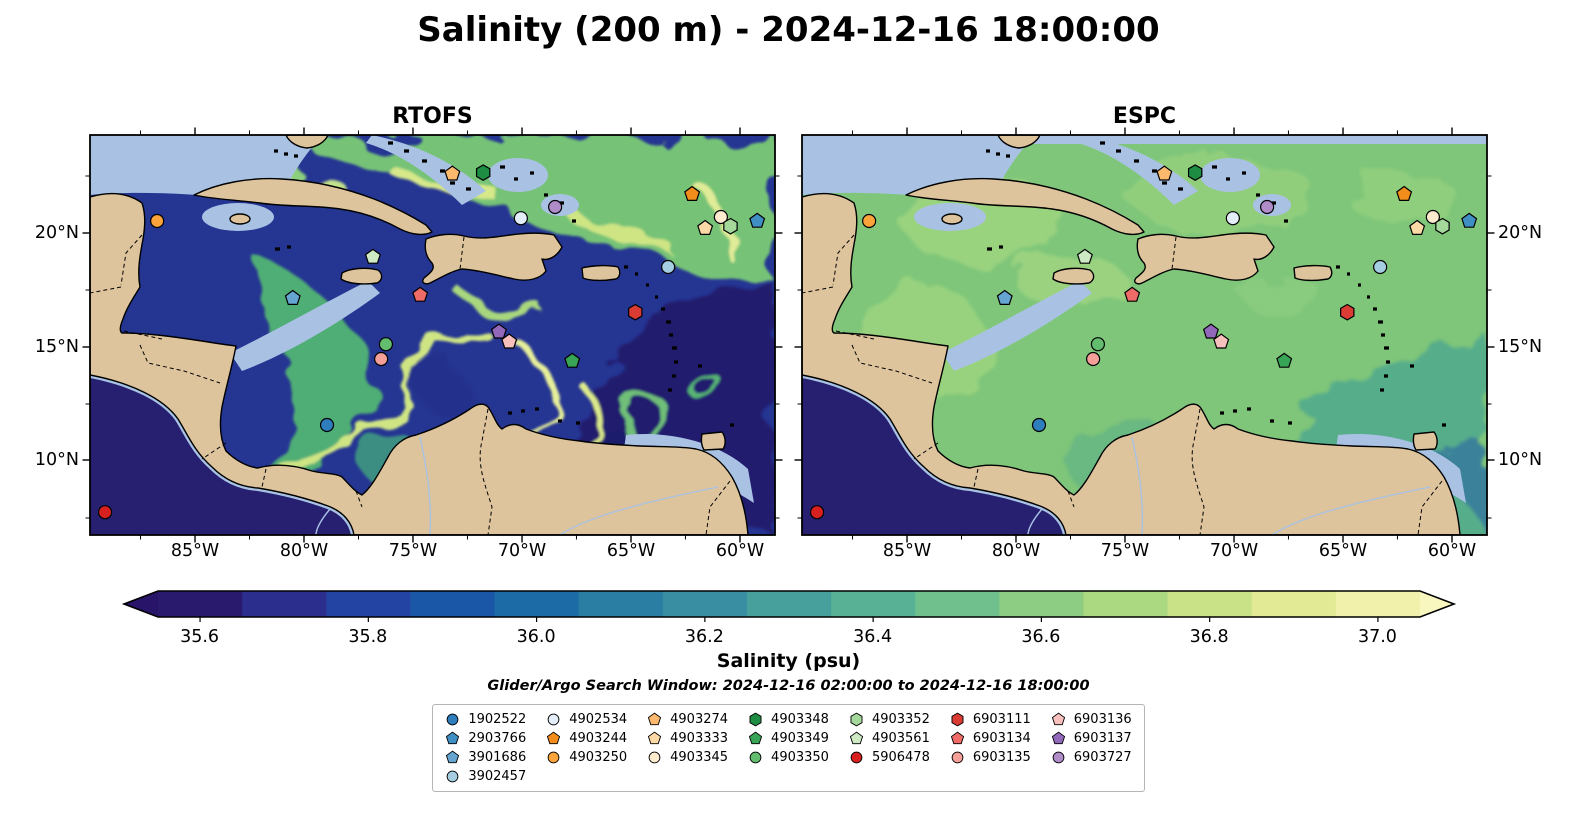 This screenshot has width=1577, height=827. Describe the element at coordinates (1016, 551) in the screenshot. I see `lon-tick-label: 80°W` at that location.